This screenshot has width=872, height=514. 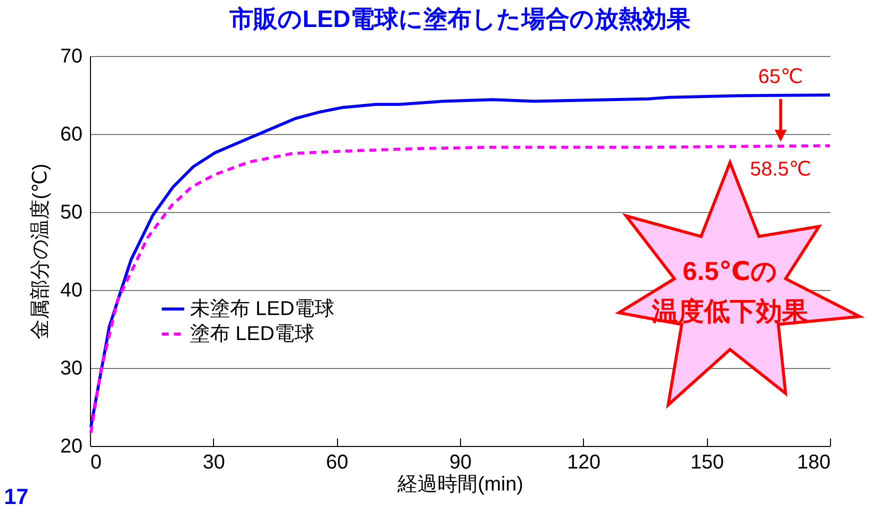 I want to click on x-axis-title: 経過時間(min), so click(x=460, y=485).